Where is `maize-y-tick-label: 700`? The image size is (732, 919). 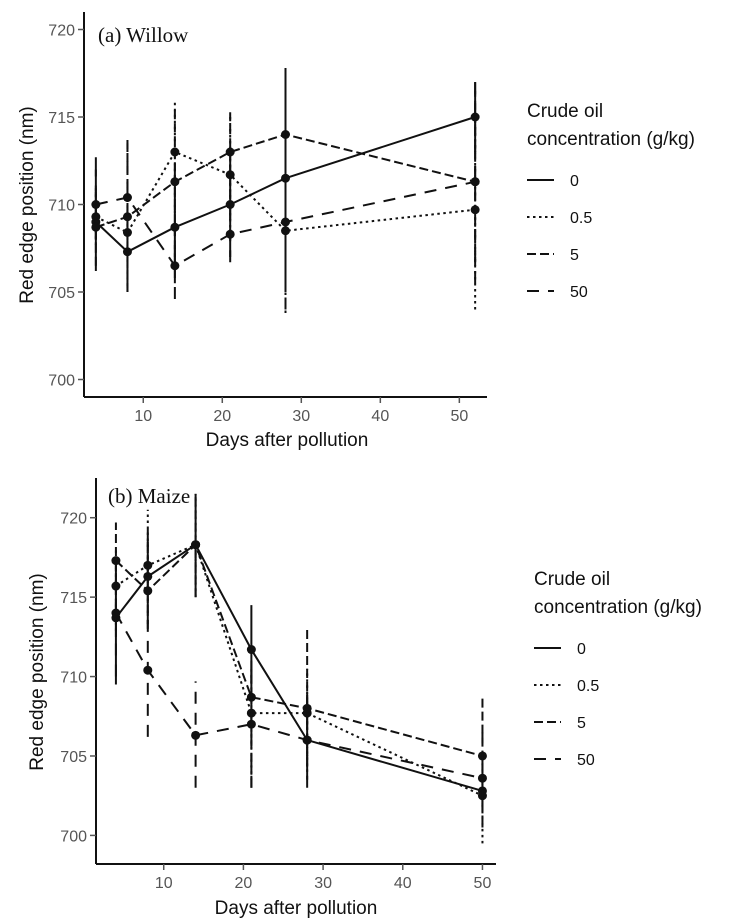 maize-y-tick-label: 700 is located at coordinates (73, 836).